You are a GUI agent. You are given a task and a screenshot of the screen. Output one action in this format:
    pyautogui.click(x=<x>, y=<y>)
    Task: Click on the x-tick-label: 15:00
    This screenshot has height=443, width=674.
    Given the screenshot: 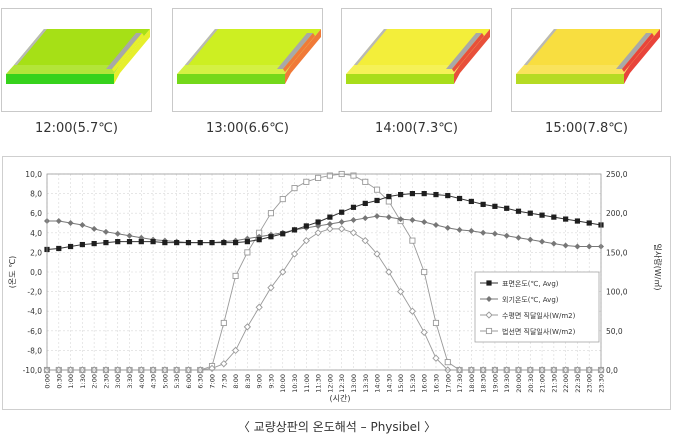 What is the action you would take?
    pyautogui.click(x=401, y=383)
    